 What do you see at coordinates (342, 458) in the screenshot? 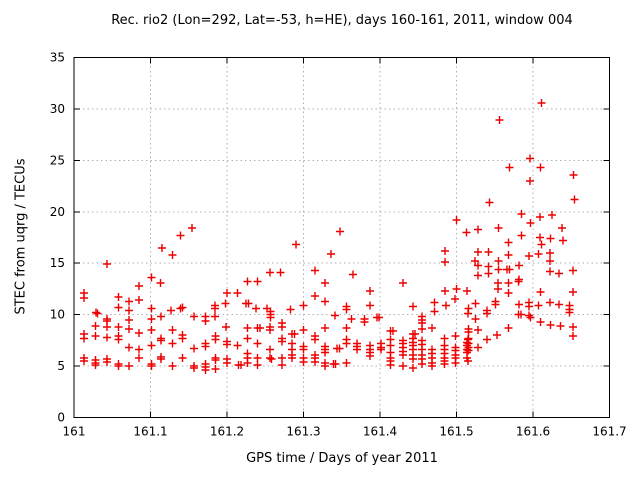
I see `x-axis-label: GPS time / Days of year 2011` at bounding box center [342, 458].